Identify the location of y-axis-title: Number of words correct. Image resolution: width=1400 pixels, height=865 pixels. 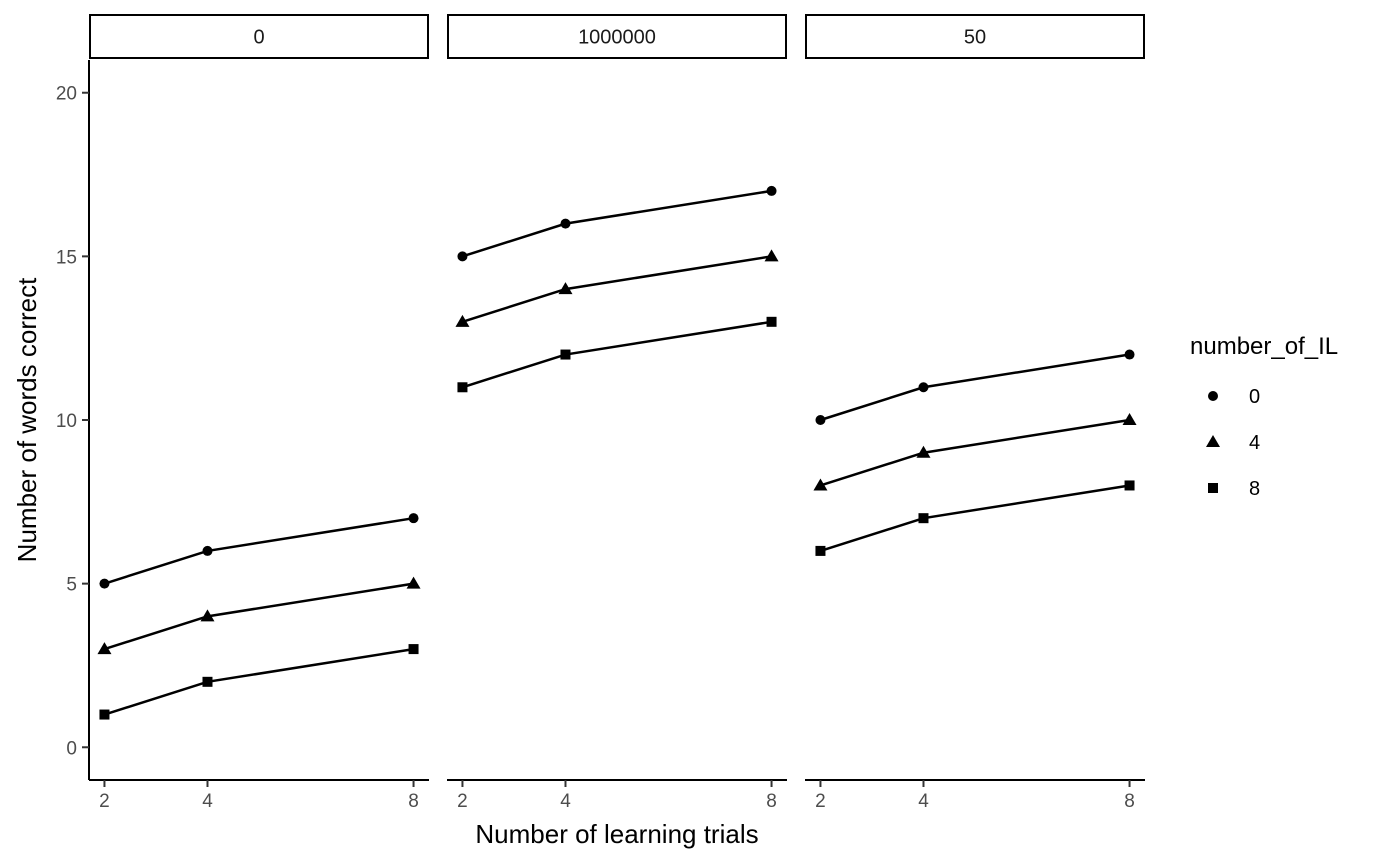
(27, 419).